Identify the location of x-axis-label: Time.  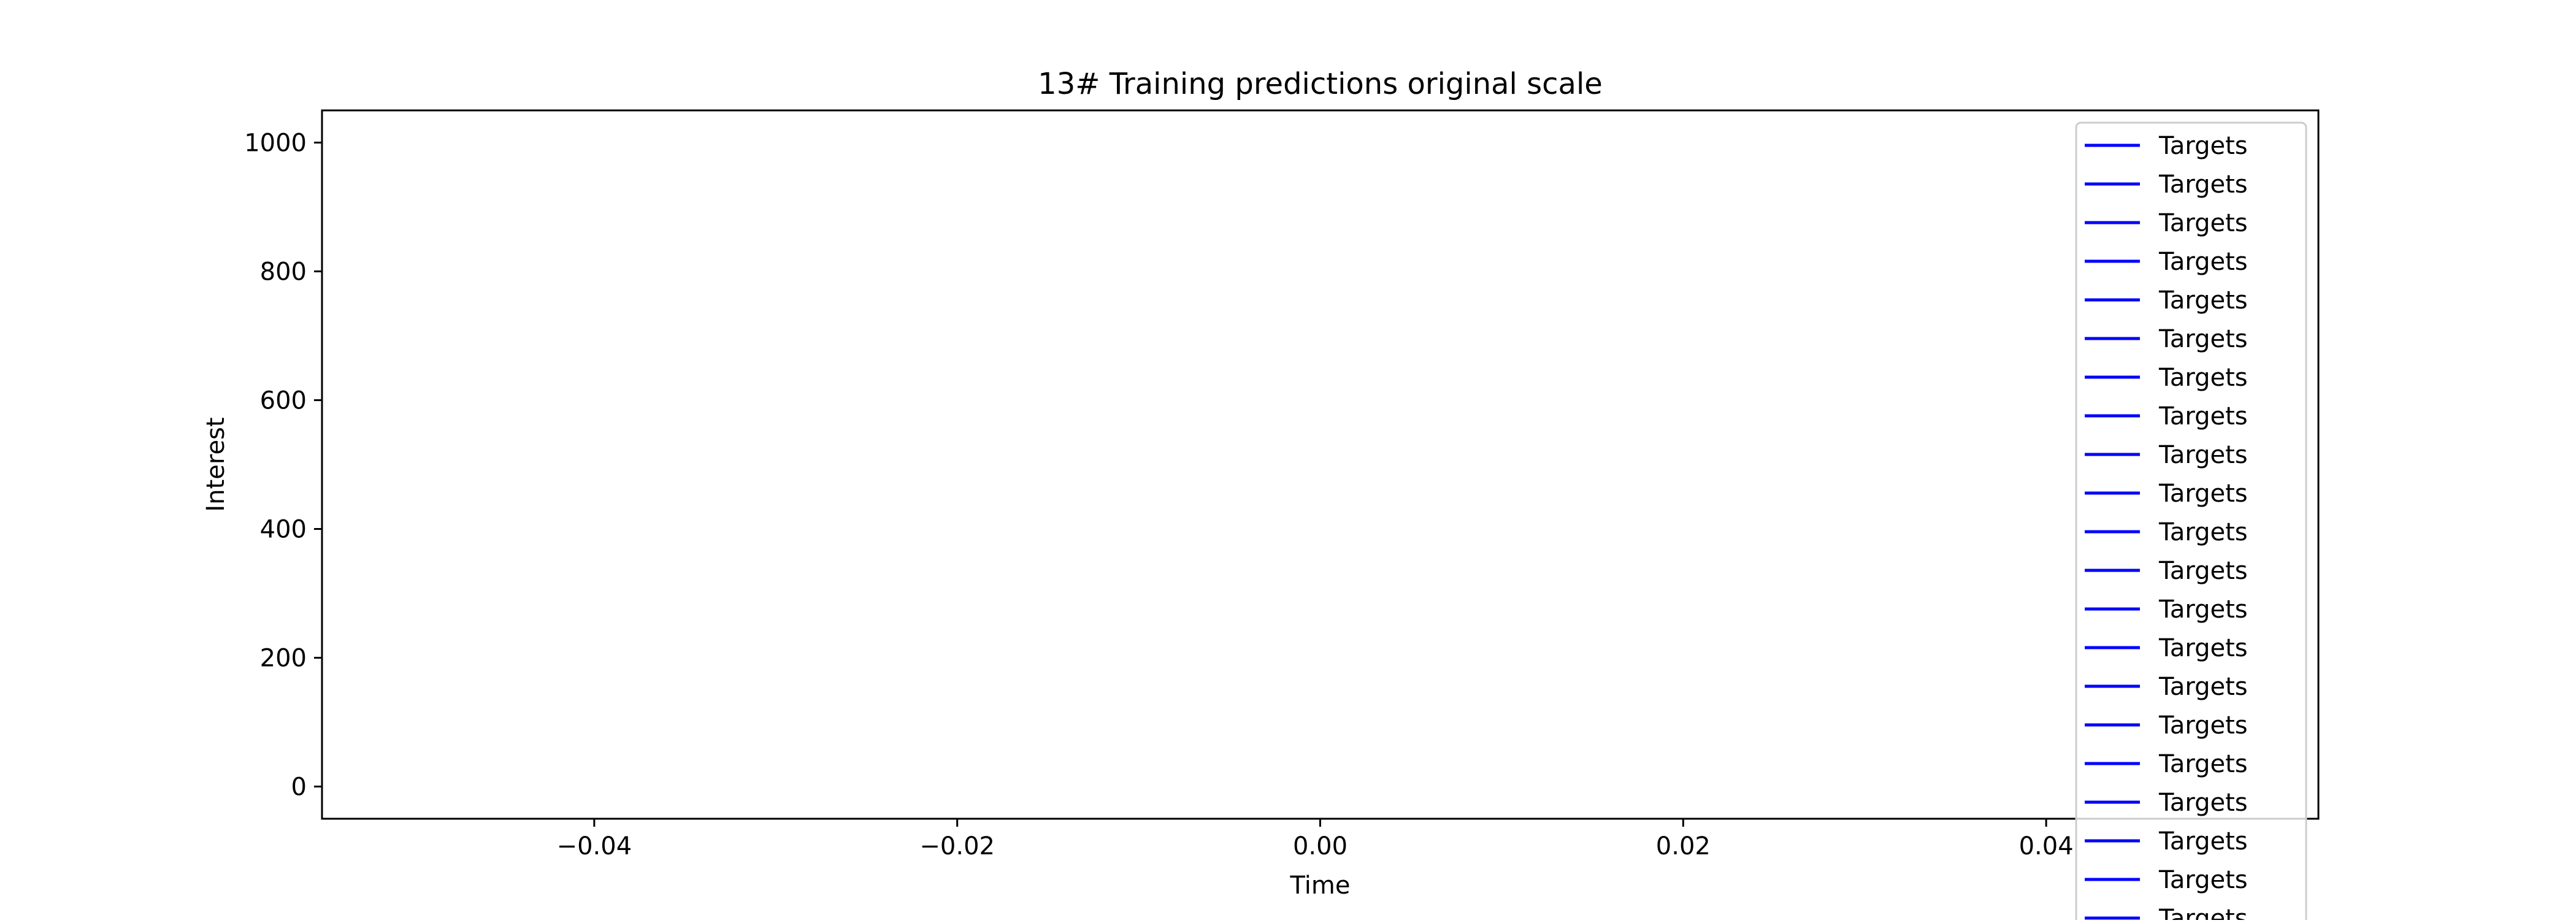
(1320, 885).